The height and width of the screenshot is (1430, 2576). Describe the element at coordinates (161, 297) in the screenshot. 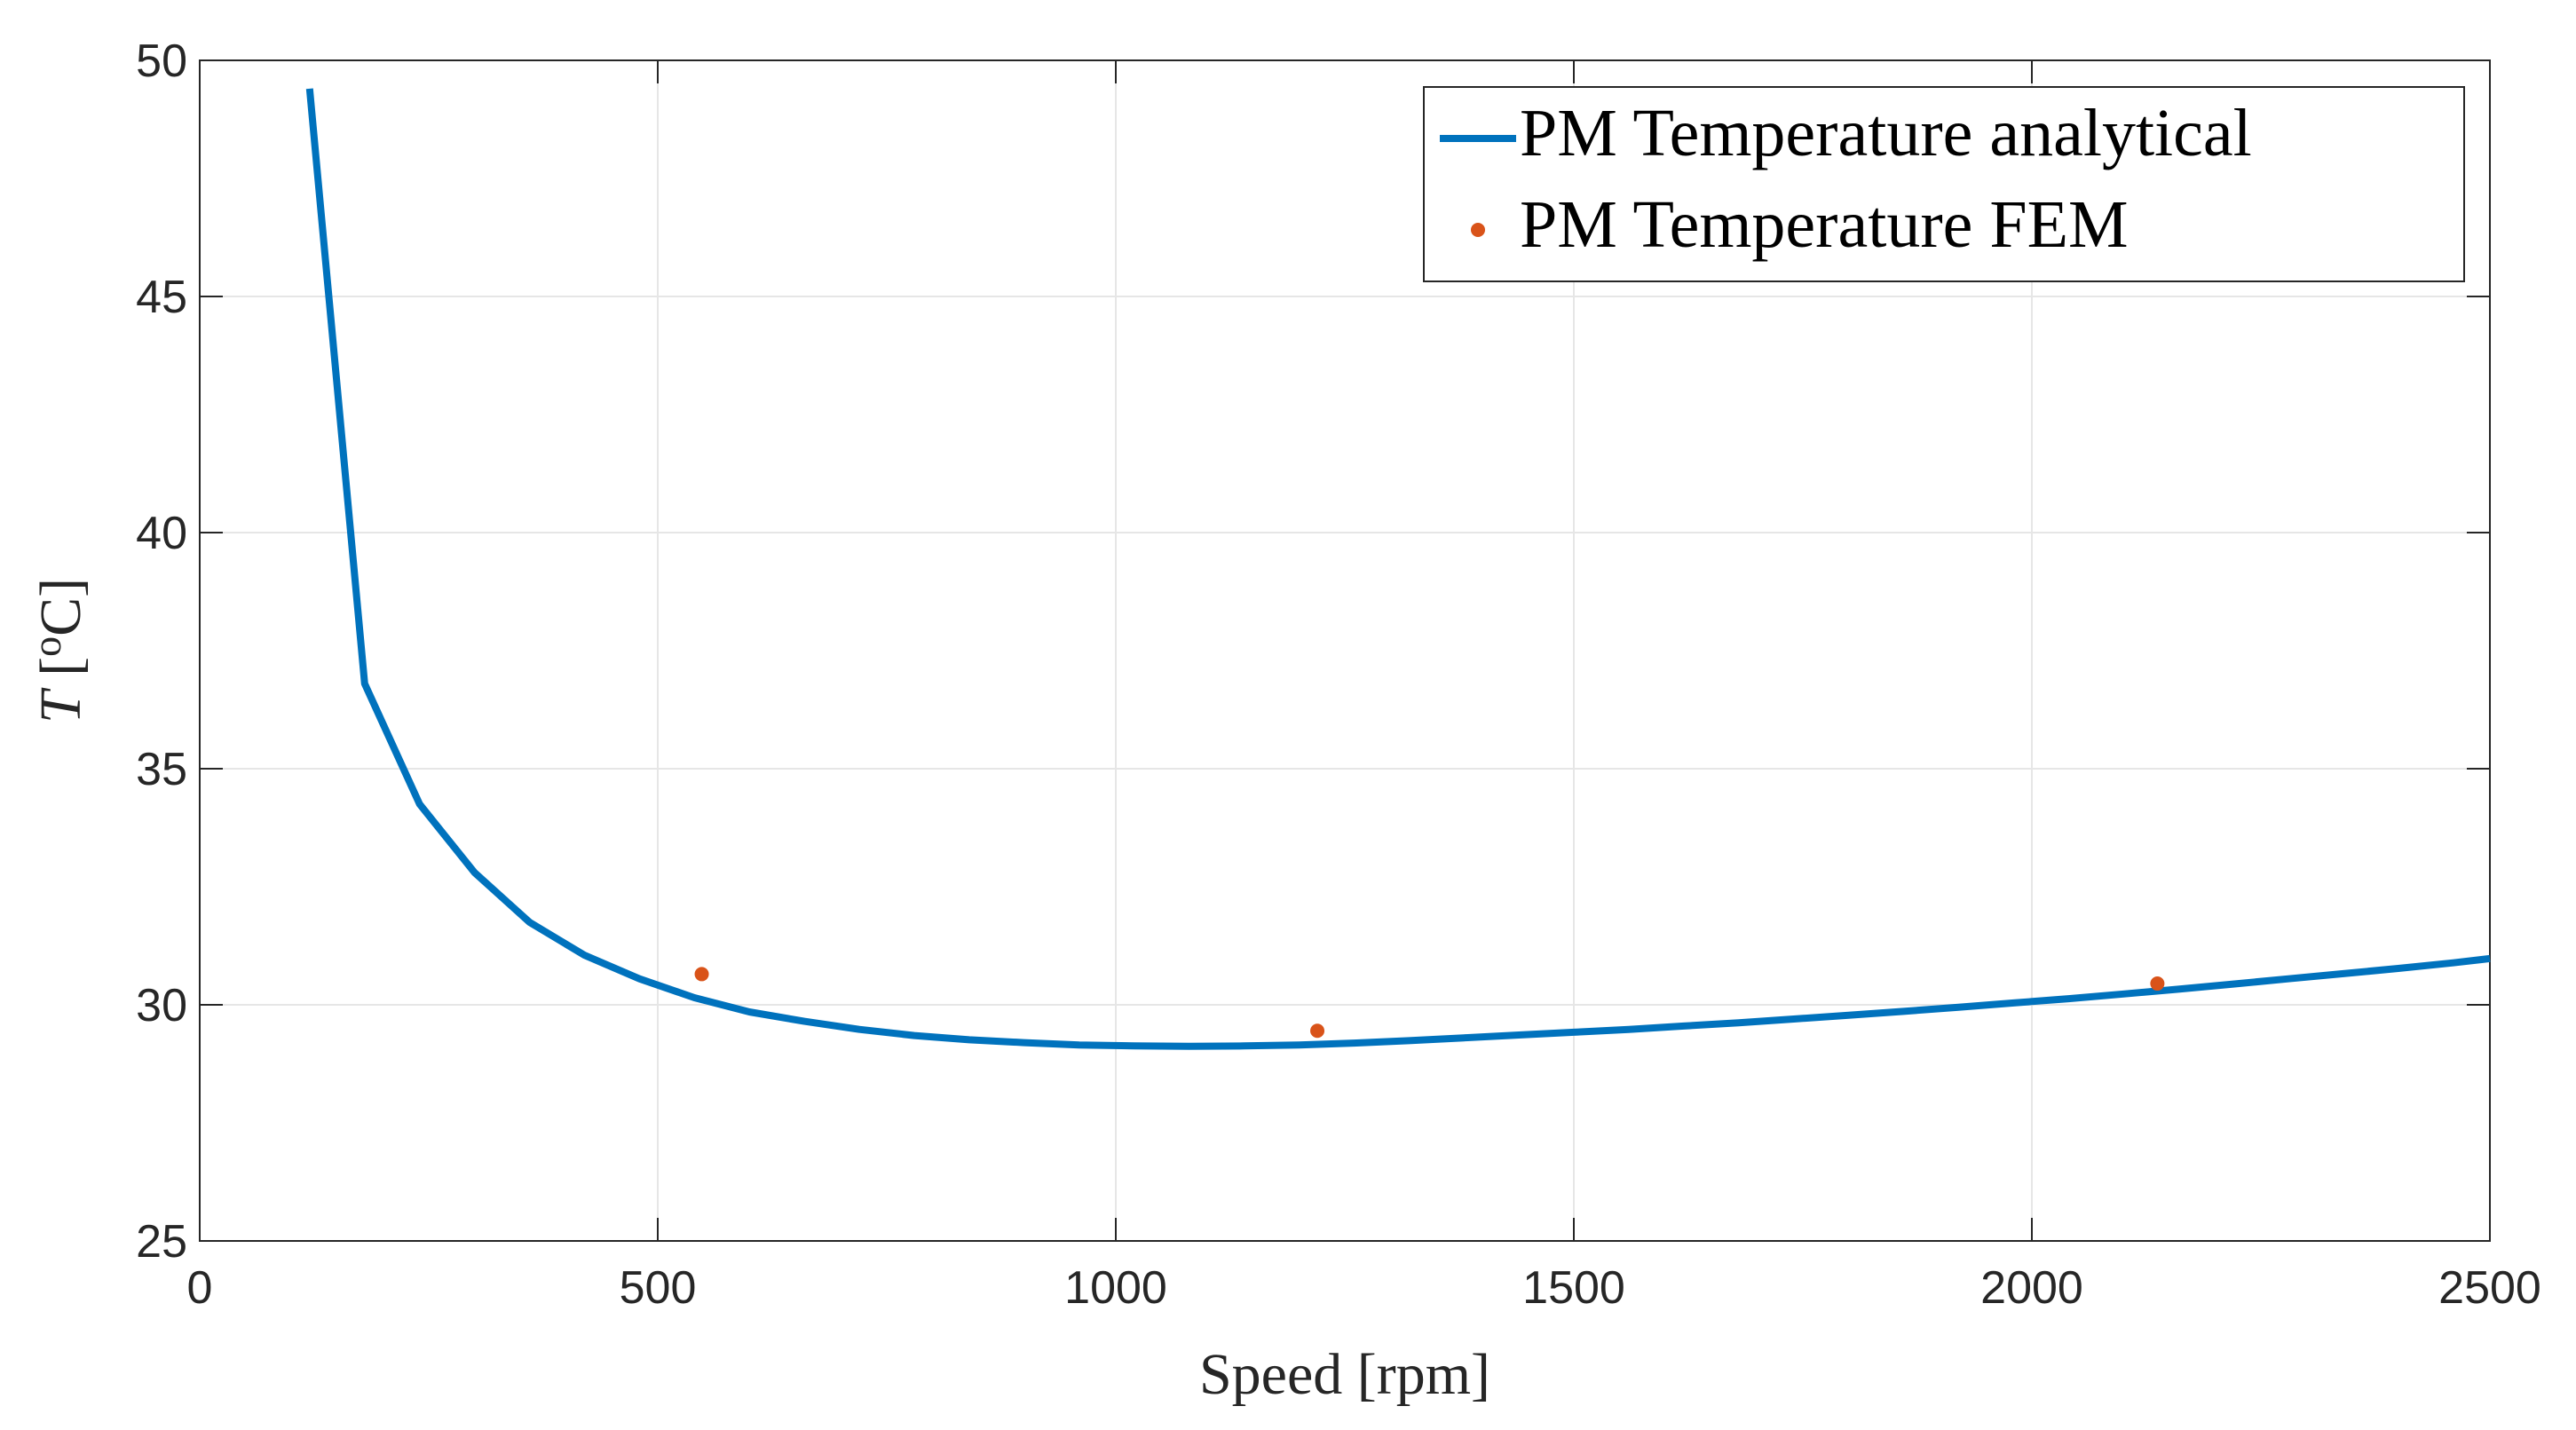

I see `y-tick-label: 45` at that location.